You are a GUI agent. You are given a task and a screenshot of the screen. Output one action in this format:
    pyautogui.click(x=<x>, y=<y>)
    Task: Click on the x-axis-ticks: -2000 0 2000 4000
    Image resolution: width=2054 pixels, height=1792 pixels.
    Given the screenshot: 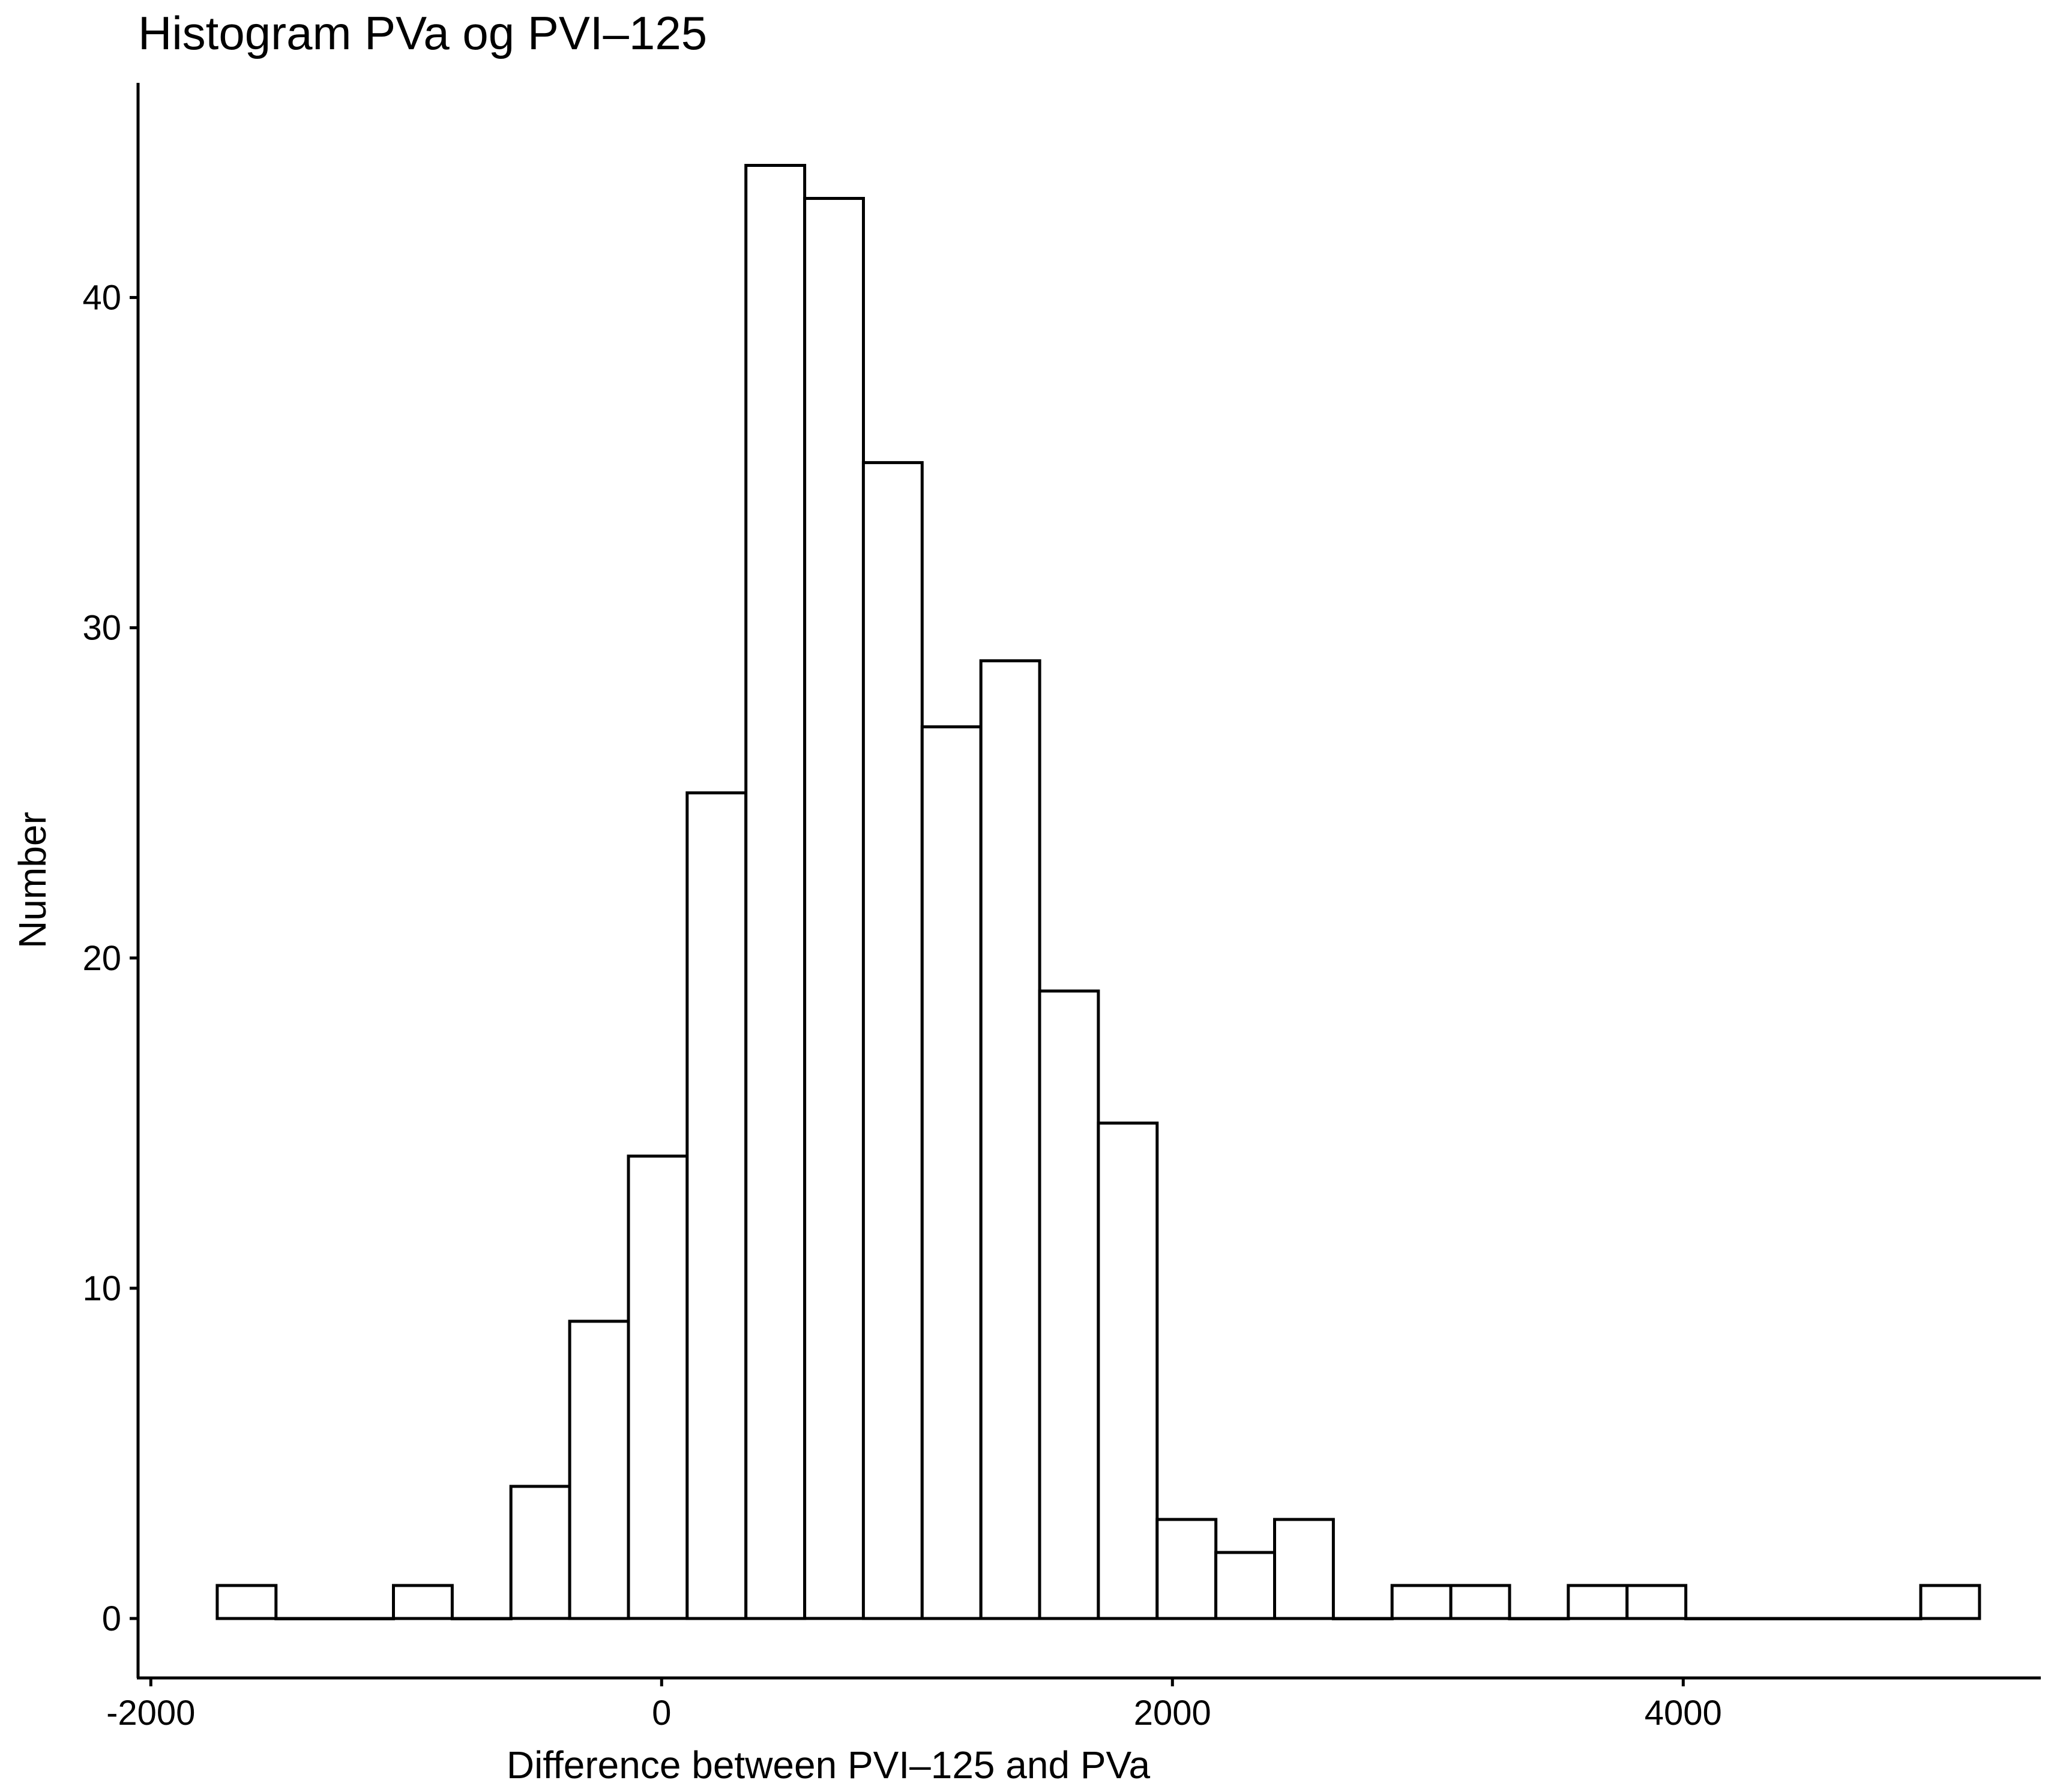 What is the action you would take?
    pyautogui.click(x=914, y=1706)
    